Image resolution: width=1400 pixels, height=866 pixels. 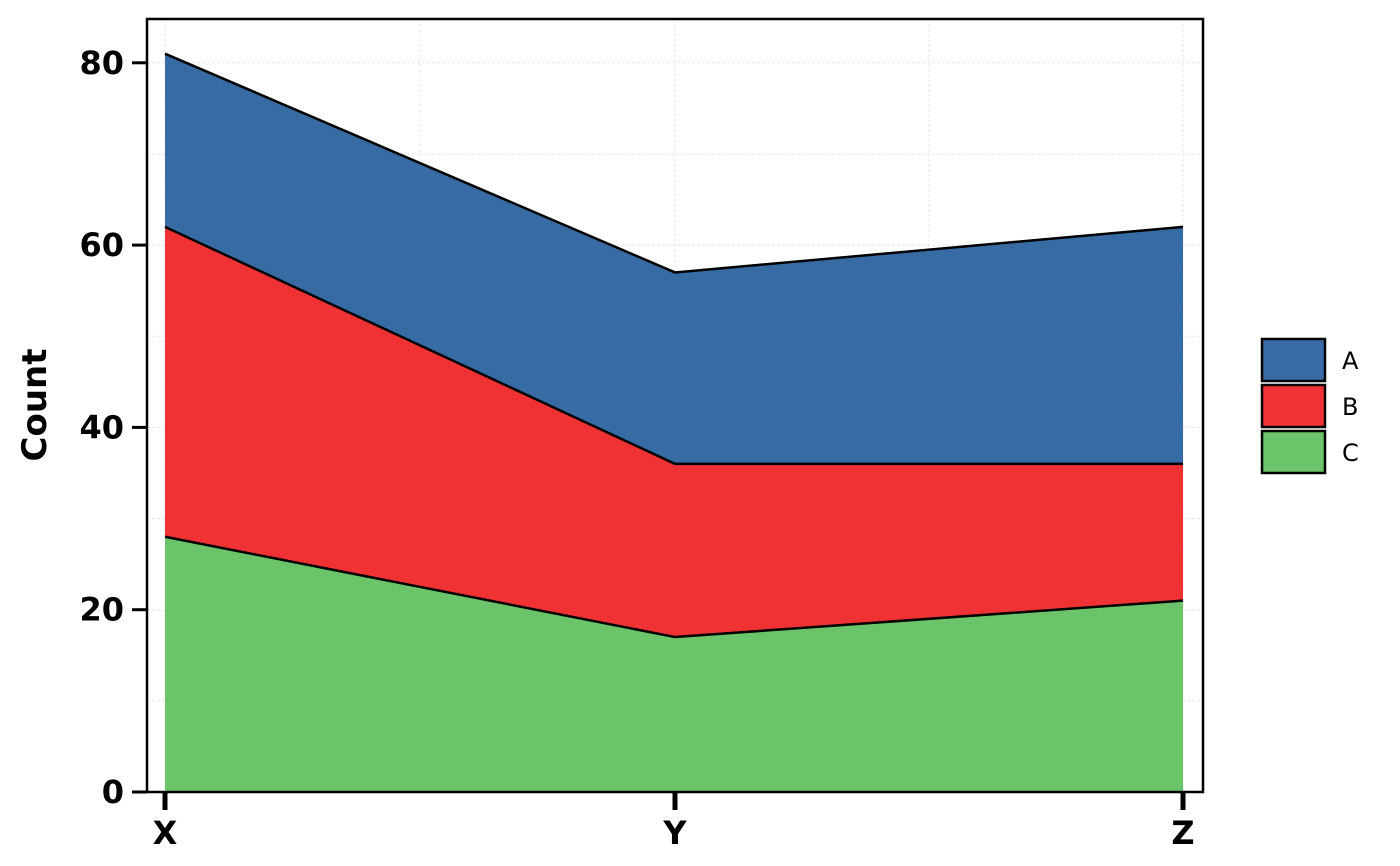 I want to click on series-outline-C, so click(x=674, y=587).